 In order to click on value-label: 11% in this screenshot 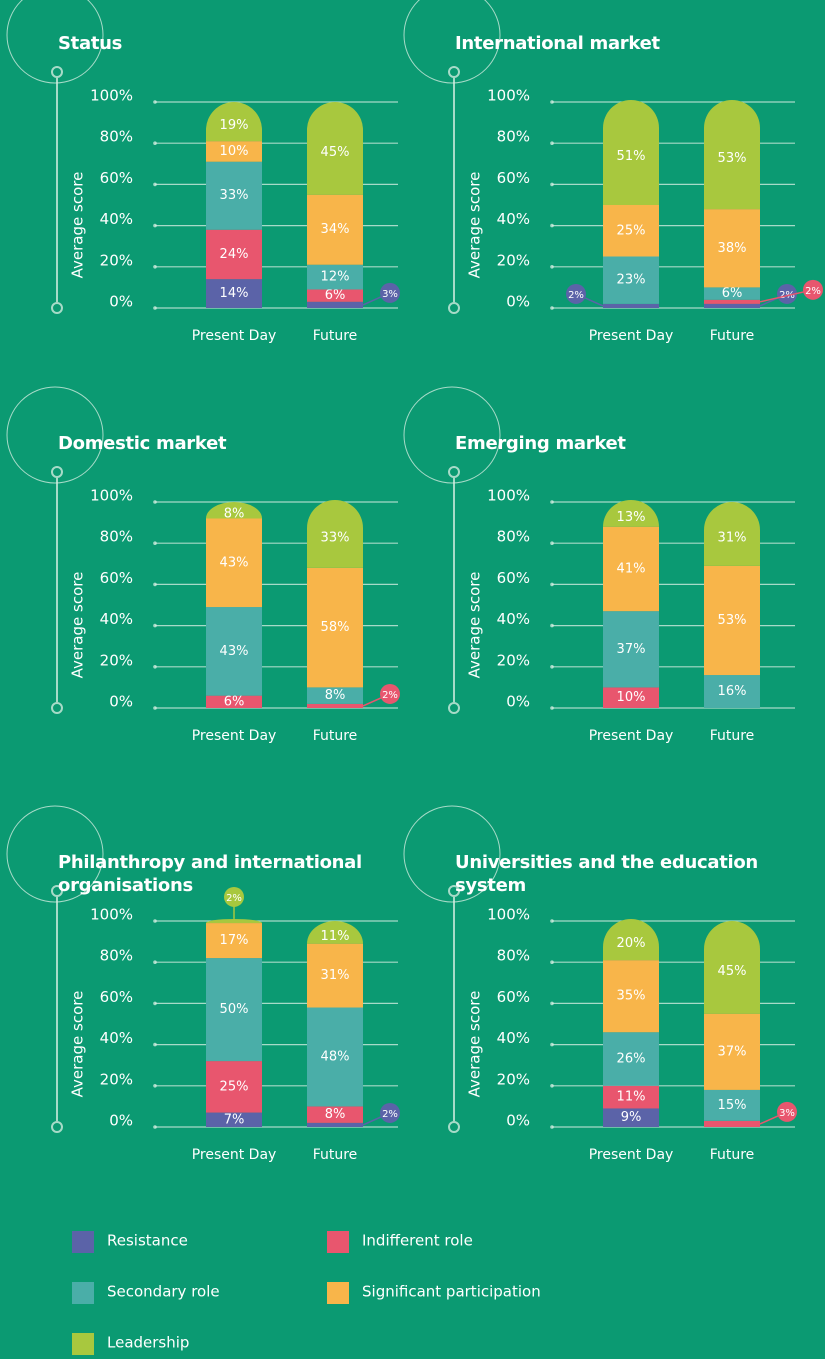, I will do `click(631, 1097)`.